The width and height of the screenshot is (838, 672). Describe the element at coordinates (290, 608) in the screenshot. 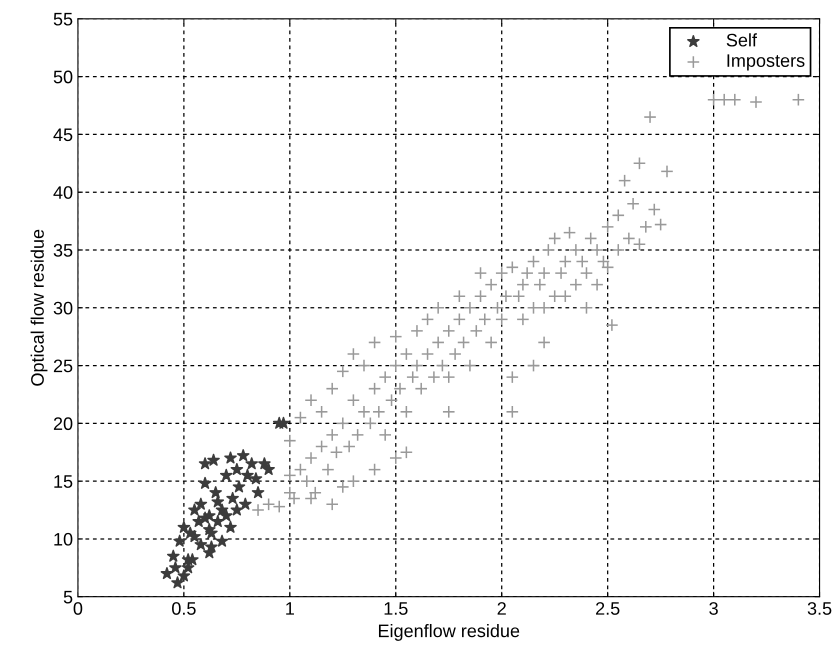

I see `x-tick-label: 1` at that location.